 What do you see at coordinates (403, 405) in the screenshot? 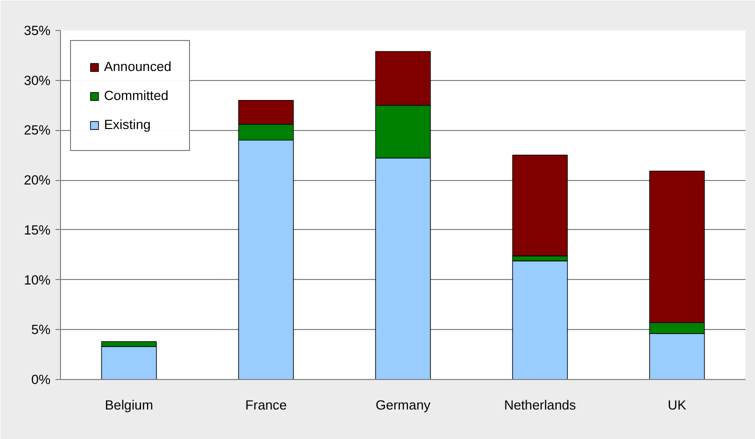
I see `x-tick-label: Germany` at bounding box center [403, 405].